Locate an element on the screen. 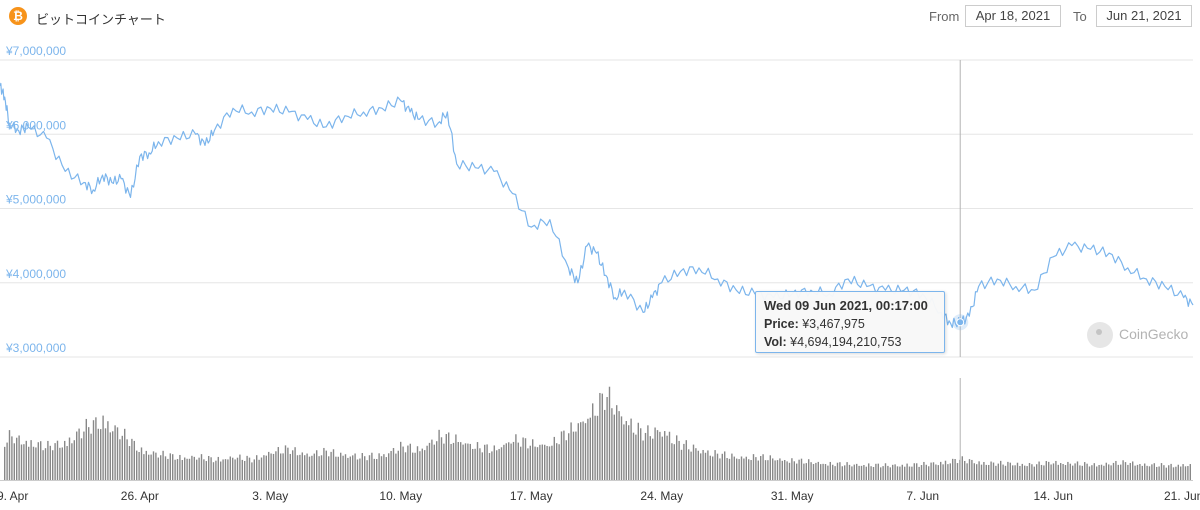 The image size is (1200, 510). x-tick-label: 10. May is located at coordinates (400, 496).